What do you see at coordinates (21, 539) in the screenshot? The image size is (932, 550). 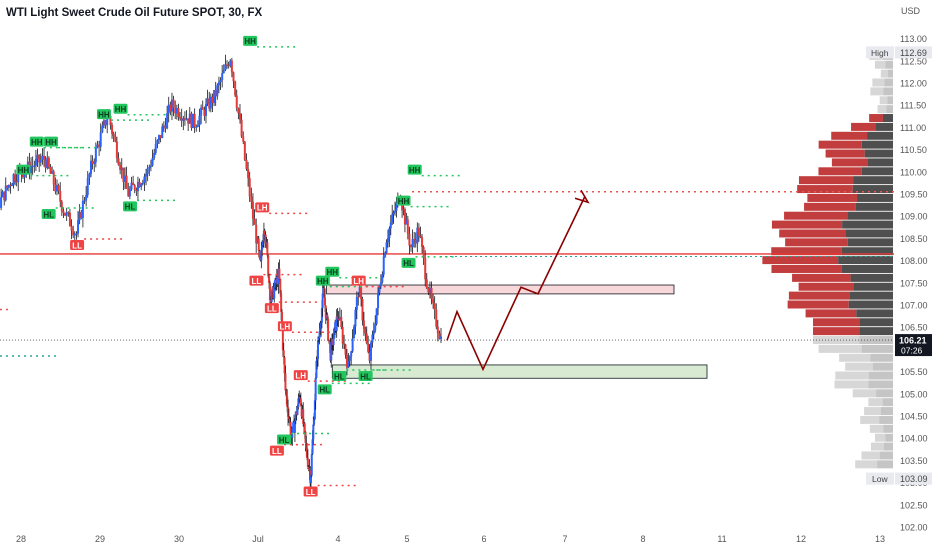 I see `x-tick-label: 28` at bounding box center [21, 539].